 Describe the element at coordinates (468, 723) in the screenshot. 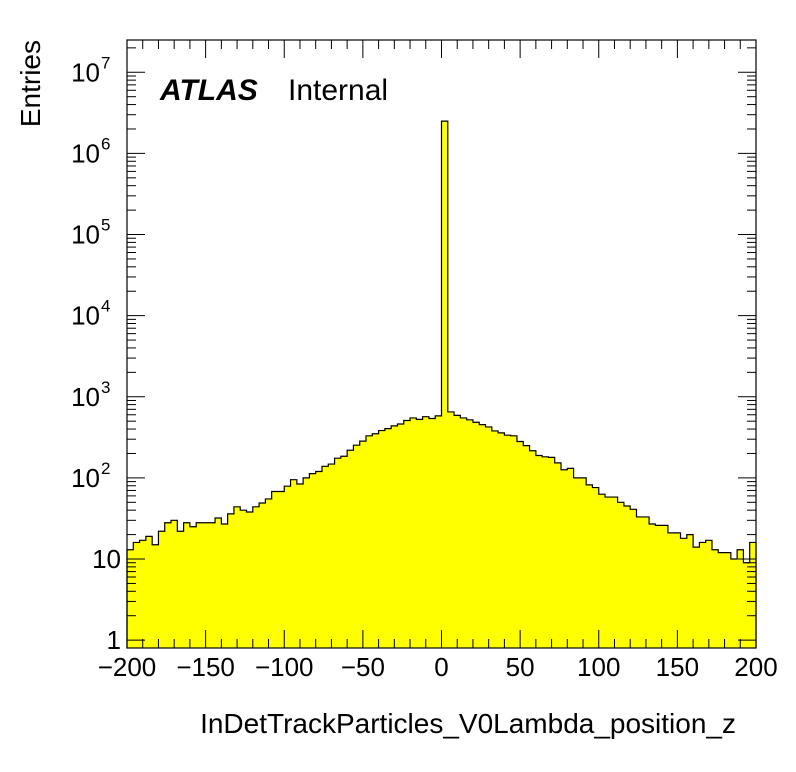

I see `x-axis-title: InDetTrackParticles_V0Lambda_position_z` at that location.